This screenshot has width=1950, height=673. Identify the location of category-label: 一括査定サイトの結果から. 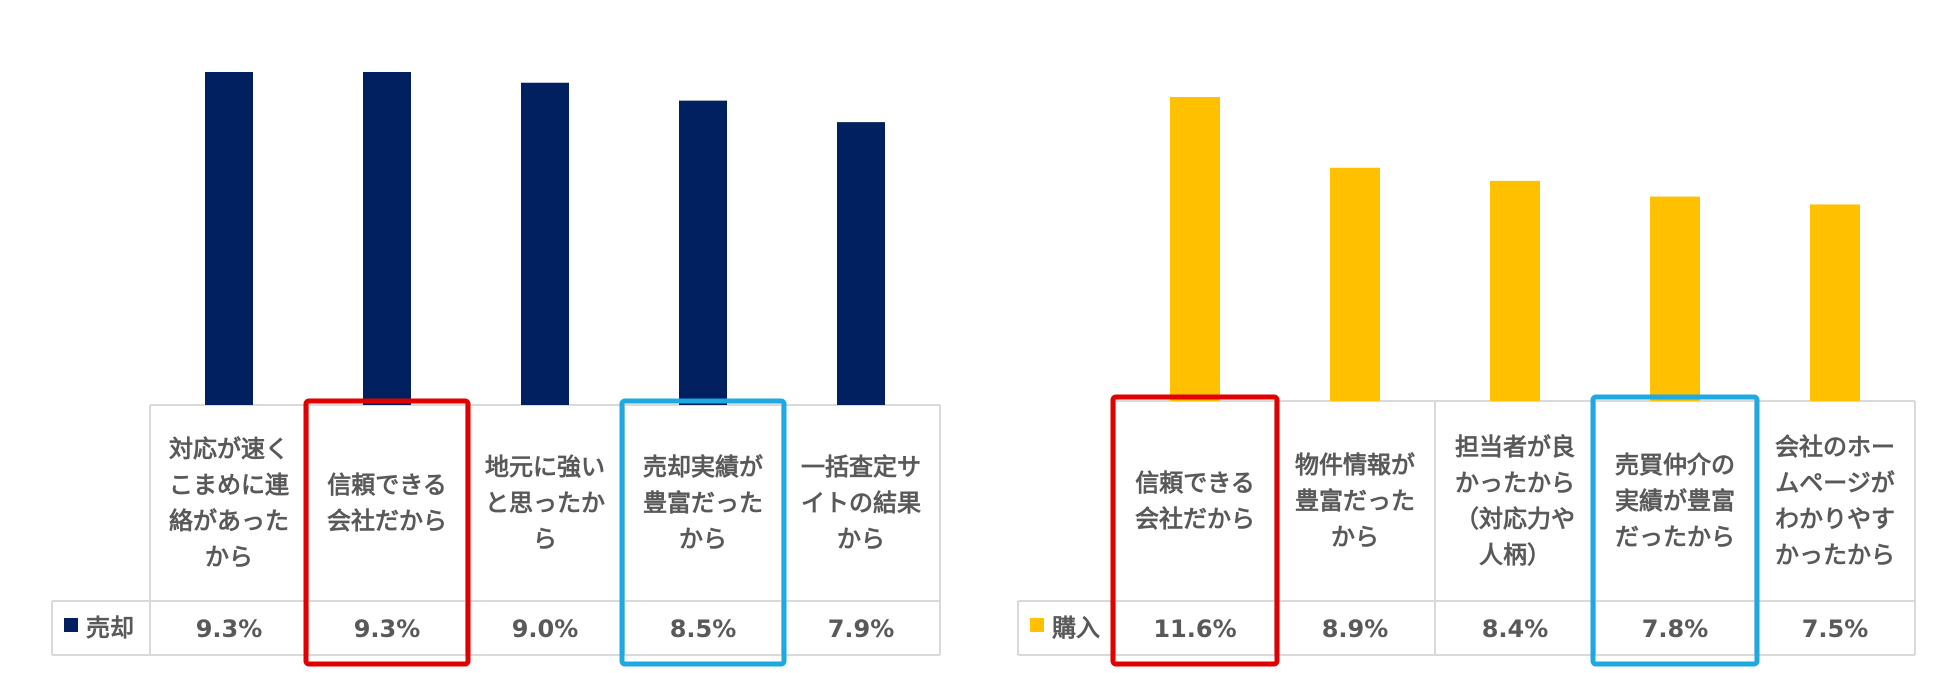
(861, 503).